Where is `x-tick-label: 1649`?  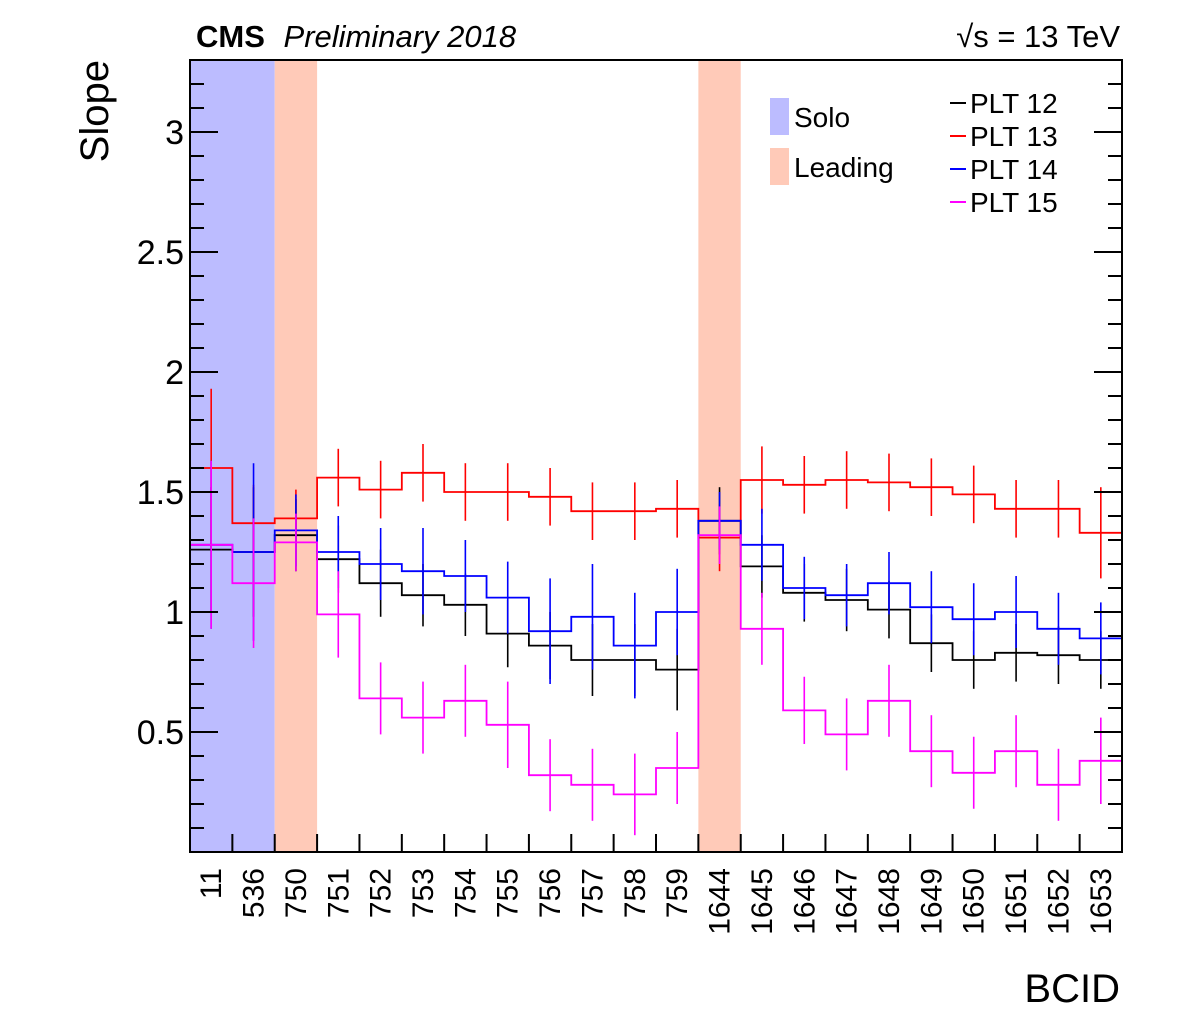
x-tick-label: 1649 is located at coordinates (931, 901).